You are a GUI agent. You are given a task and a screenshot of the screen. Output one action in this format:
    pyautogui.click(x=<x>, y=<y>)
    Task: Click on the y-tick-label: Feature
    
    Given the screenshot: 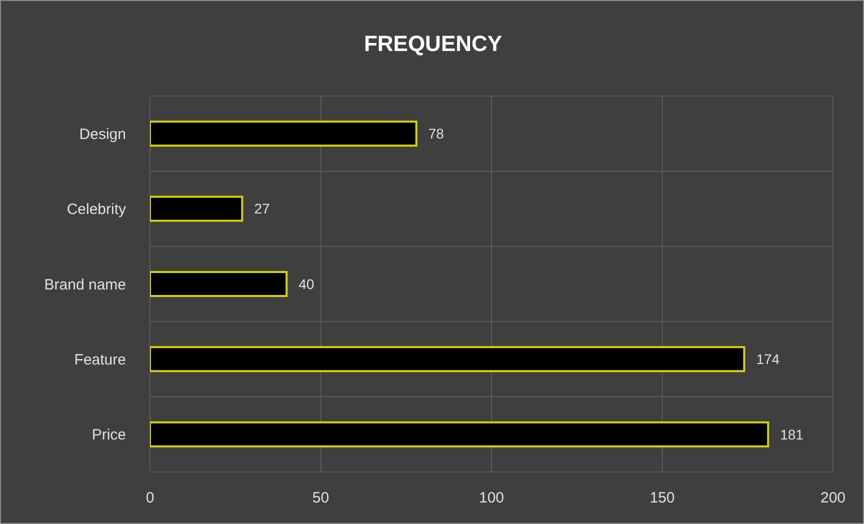 What is the action you would take?
    pyautogui.click(x=100, y=360)
    